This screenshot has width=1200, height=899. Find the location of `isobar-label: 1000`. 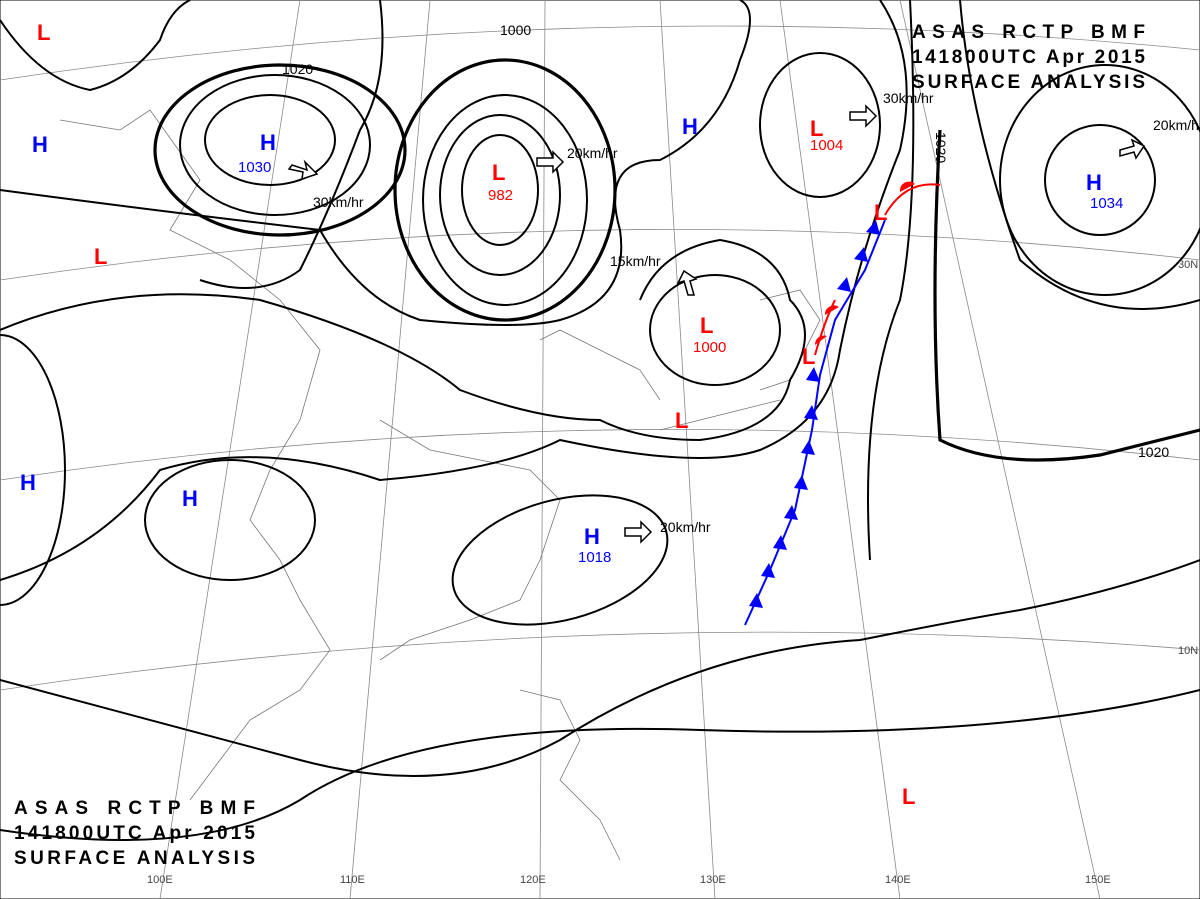

isobar-label: 1000 is located at coordinates (515, 30).